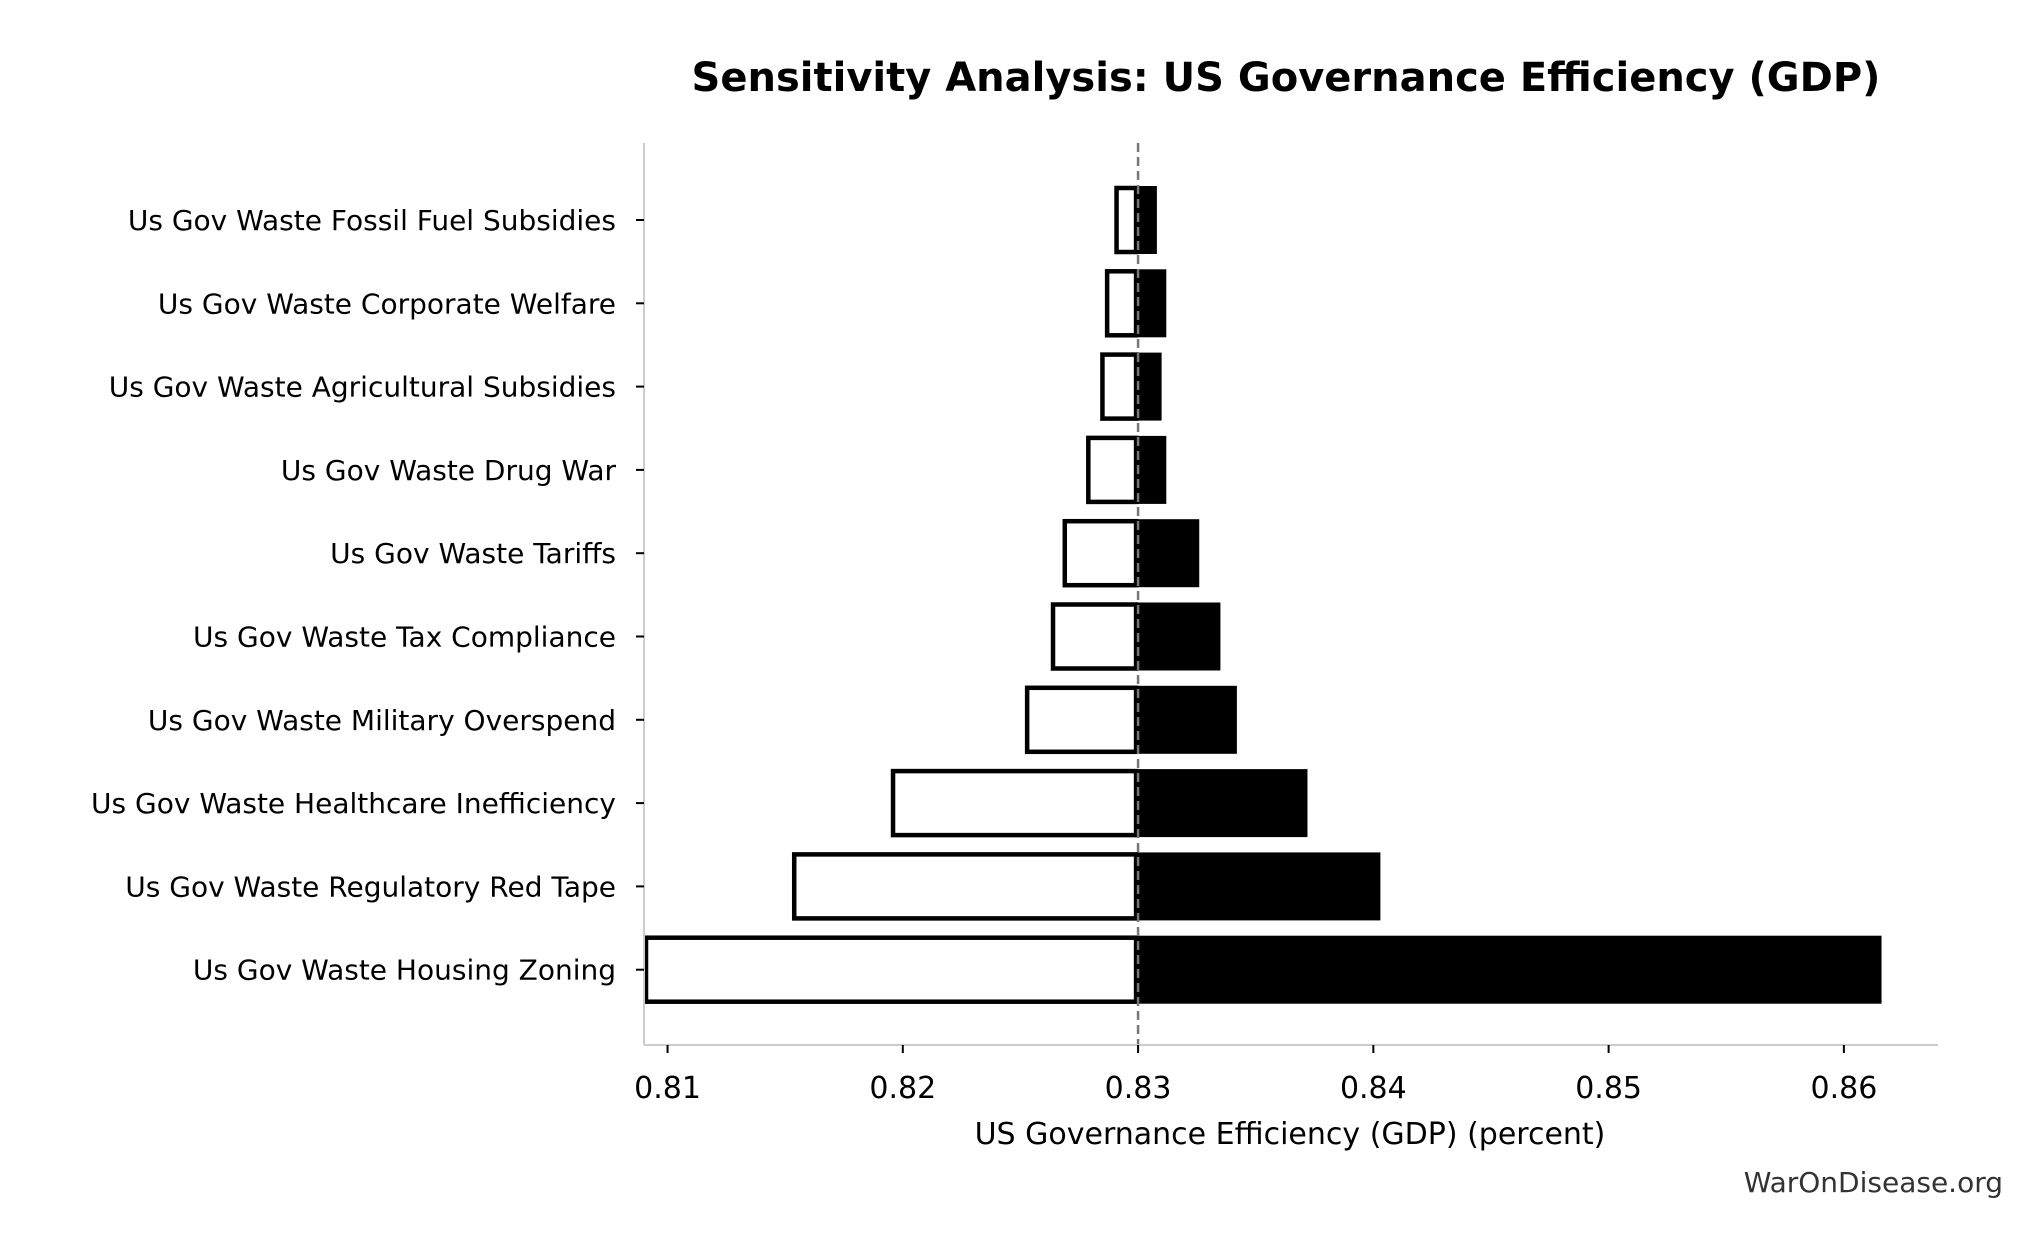  What do you see at coordinates (382, 720) in the screenshot?
I see `category-label: Us Gov Waste Military Overspend` at bounding box center [382, 720].